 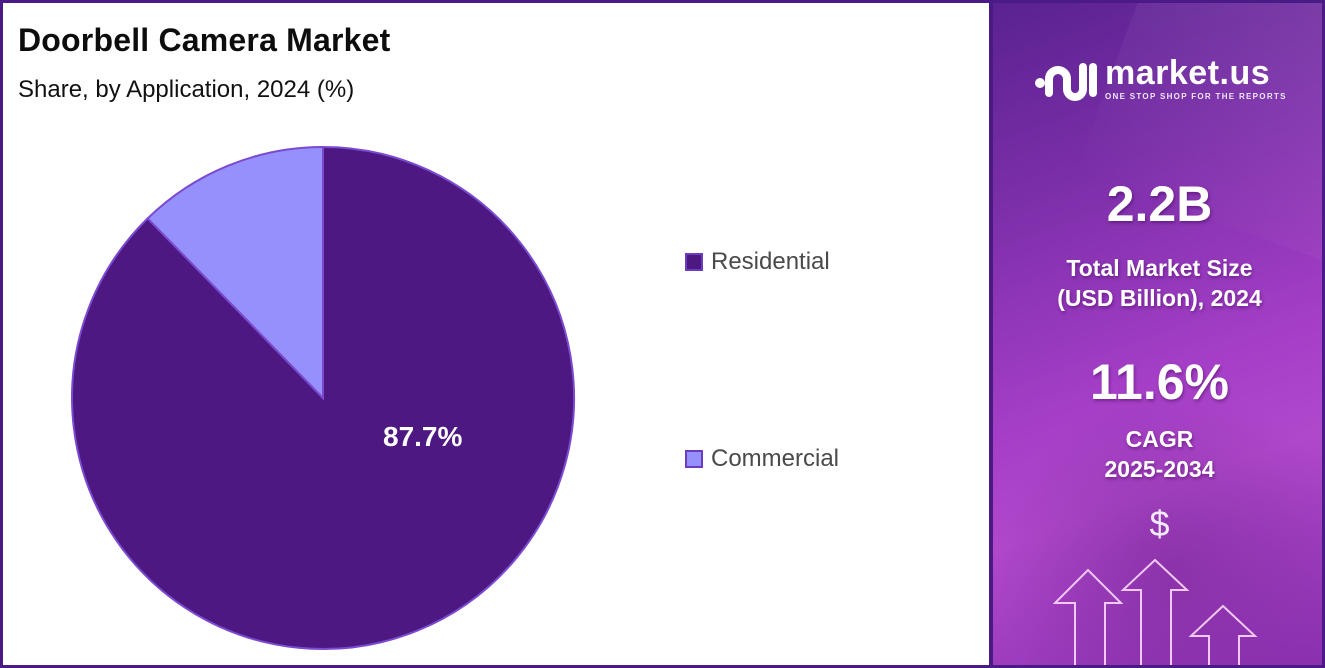 What do you see at coordinates (1155, 611) in the screenshot?
I see `growth-arrows-icon` at bounding box center [1155, 611].